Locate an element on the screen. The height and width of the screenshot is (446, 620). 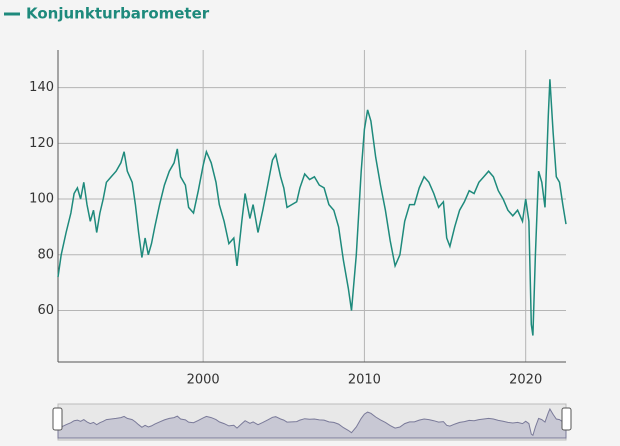
x-tick-label: 2000 is located at coordinates (203, 380).